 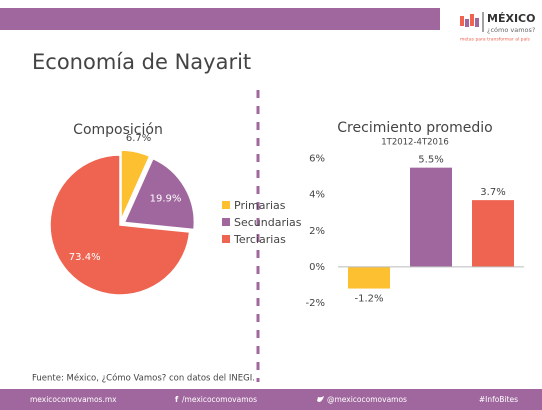 I want to click on footer-facebook: /mexicocomovamos, so click(x=219, y=399).